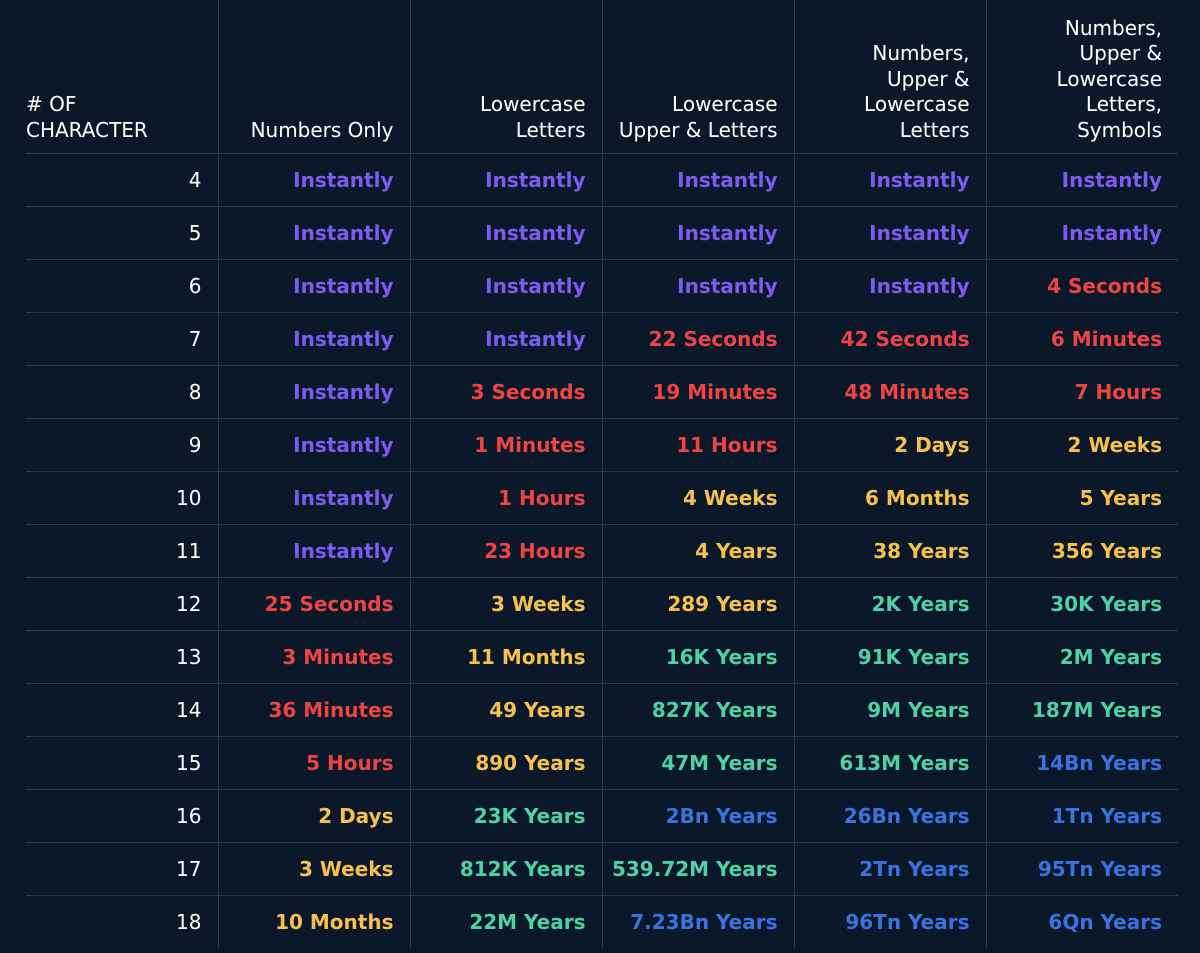  What do you see at coordinates (697, 921) in the screenshot?
I see `crack-time-cell: 7.23Bn Years` at bounding box center [697, 921].